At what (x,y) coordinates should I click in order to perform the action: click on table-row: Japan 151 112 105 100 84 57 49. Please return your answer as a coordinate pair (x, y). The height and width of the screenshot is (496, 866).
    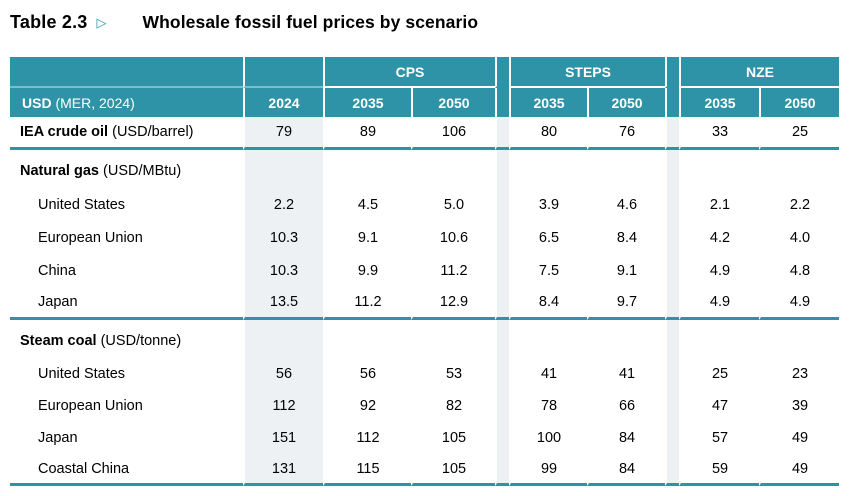
    Looking at the image, I should click on (424, 438).